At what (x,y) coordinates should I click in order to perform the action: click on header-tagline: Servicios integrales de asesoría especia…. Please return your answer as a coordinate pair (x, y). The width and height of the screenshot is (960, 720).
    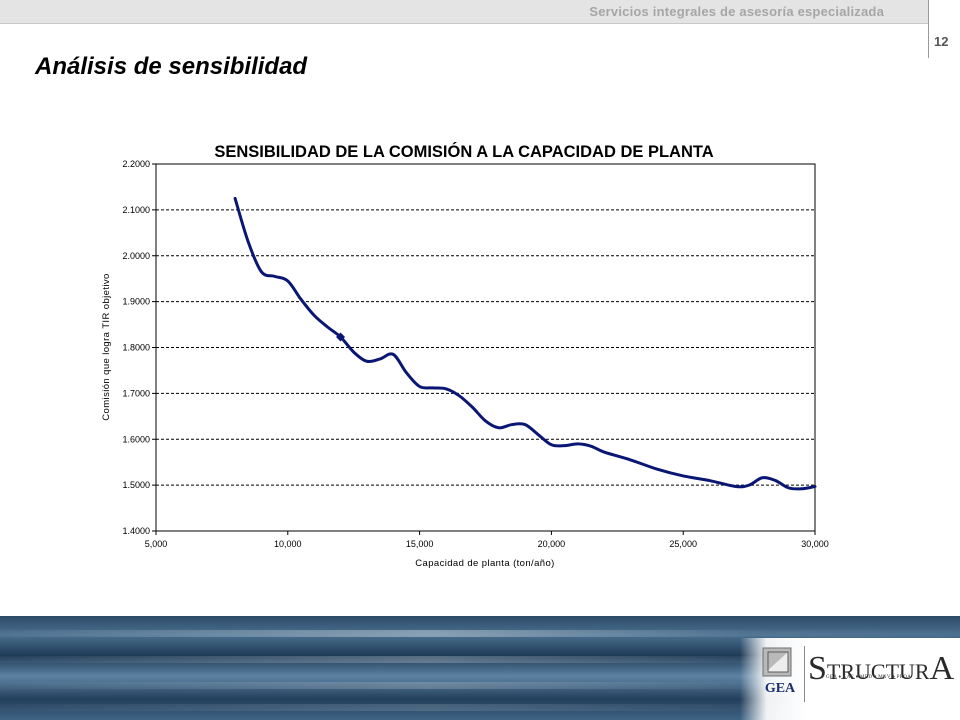
    Looking at the image, I should click on (736, 11).